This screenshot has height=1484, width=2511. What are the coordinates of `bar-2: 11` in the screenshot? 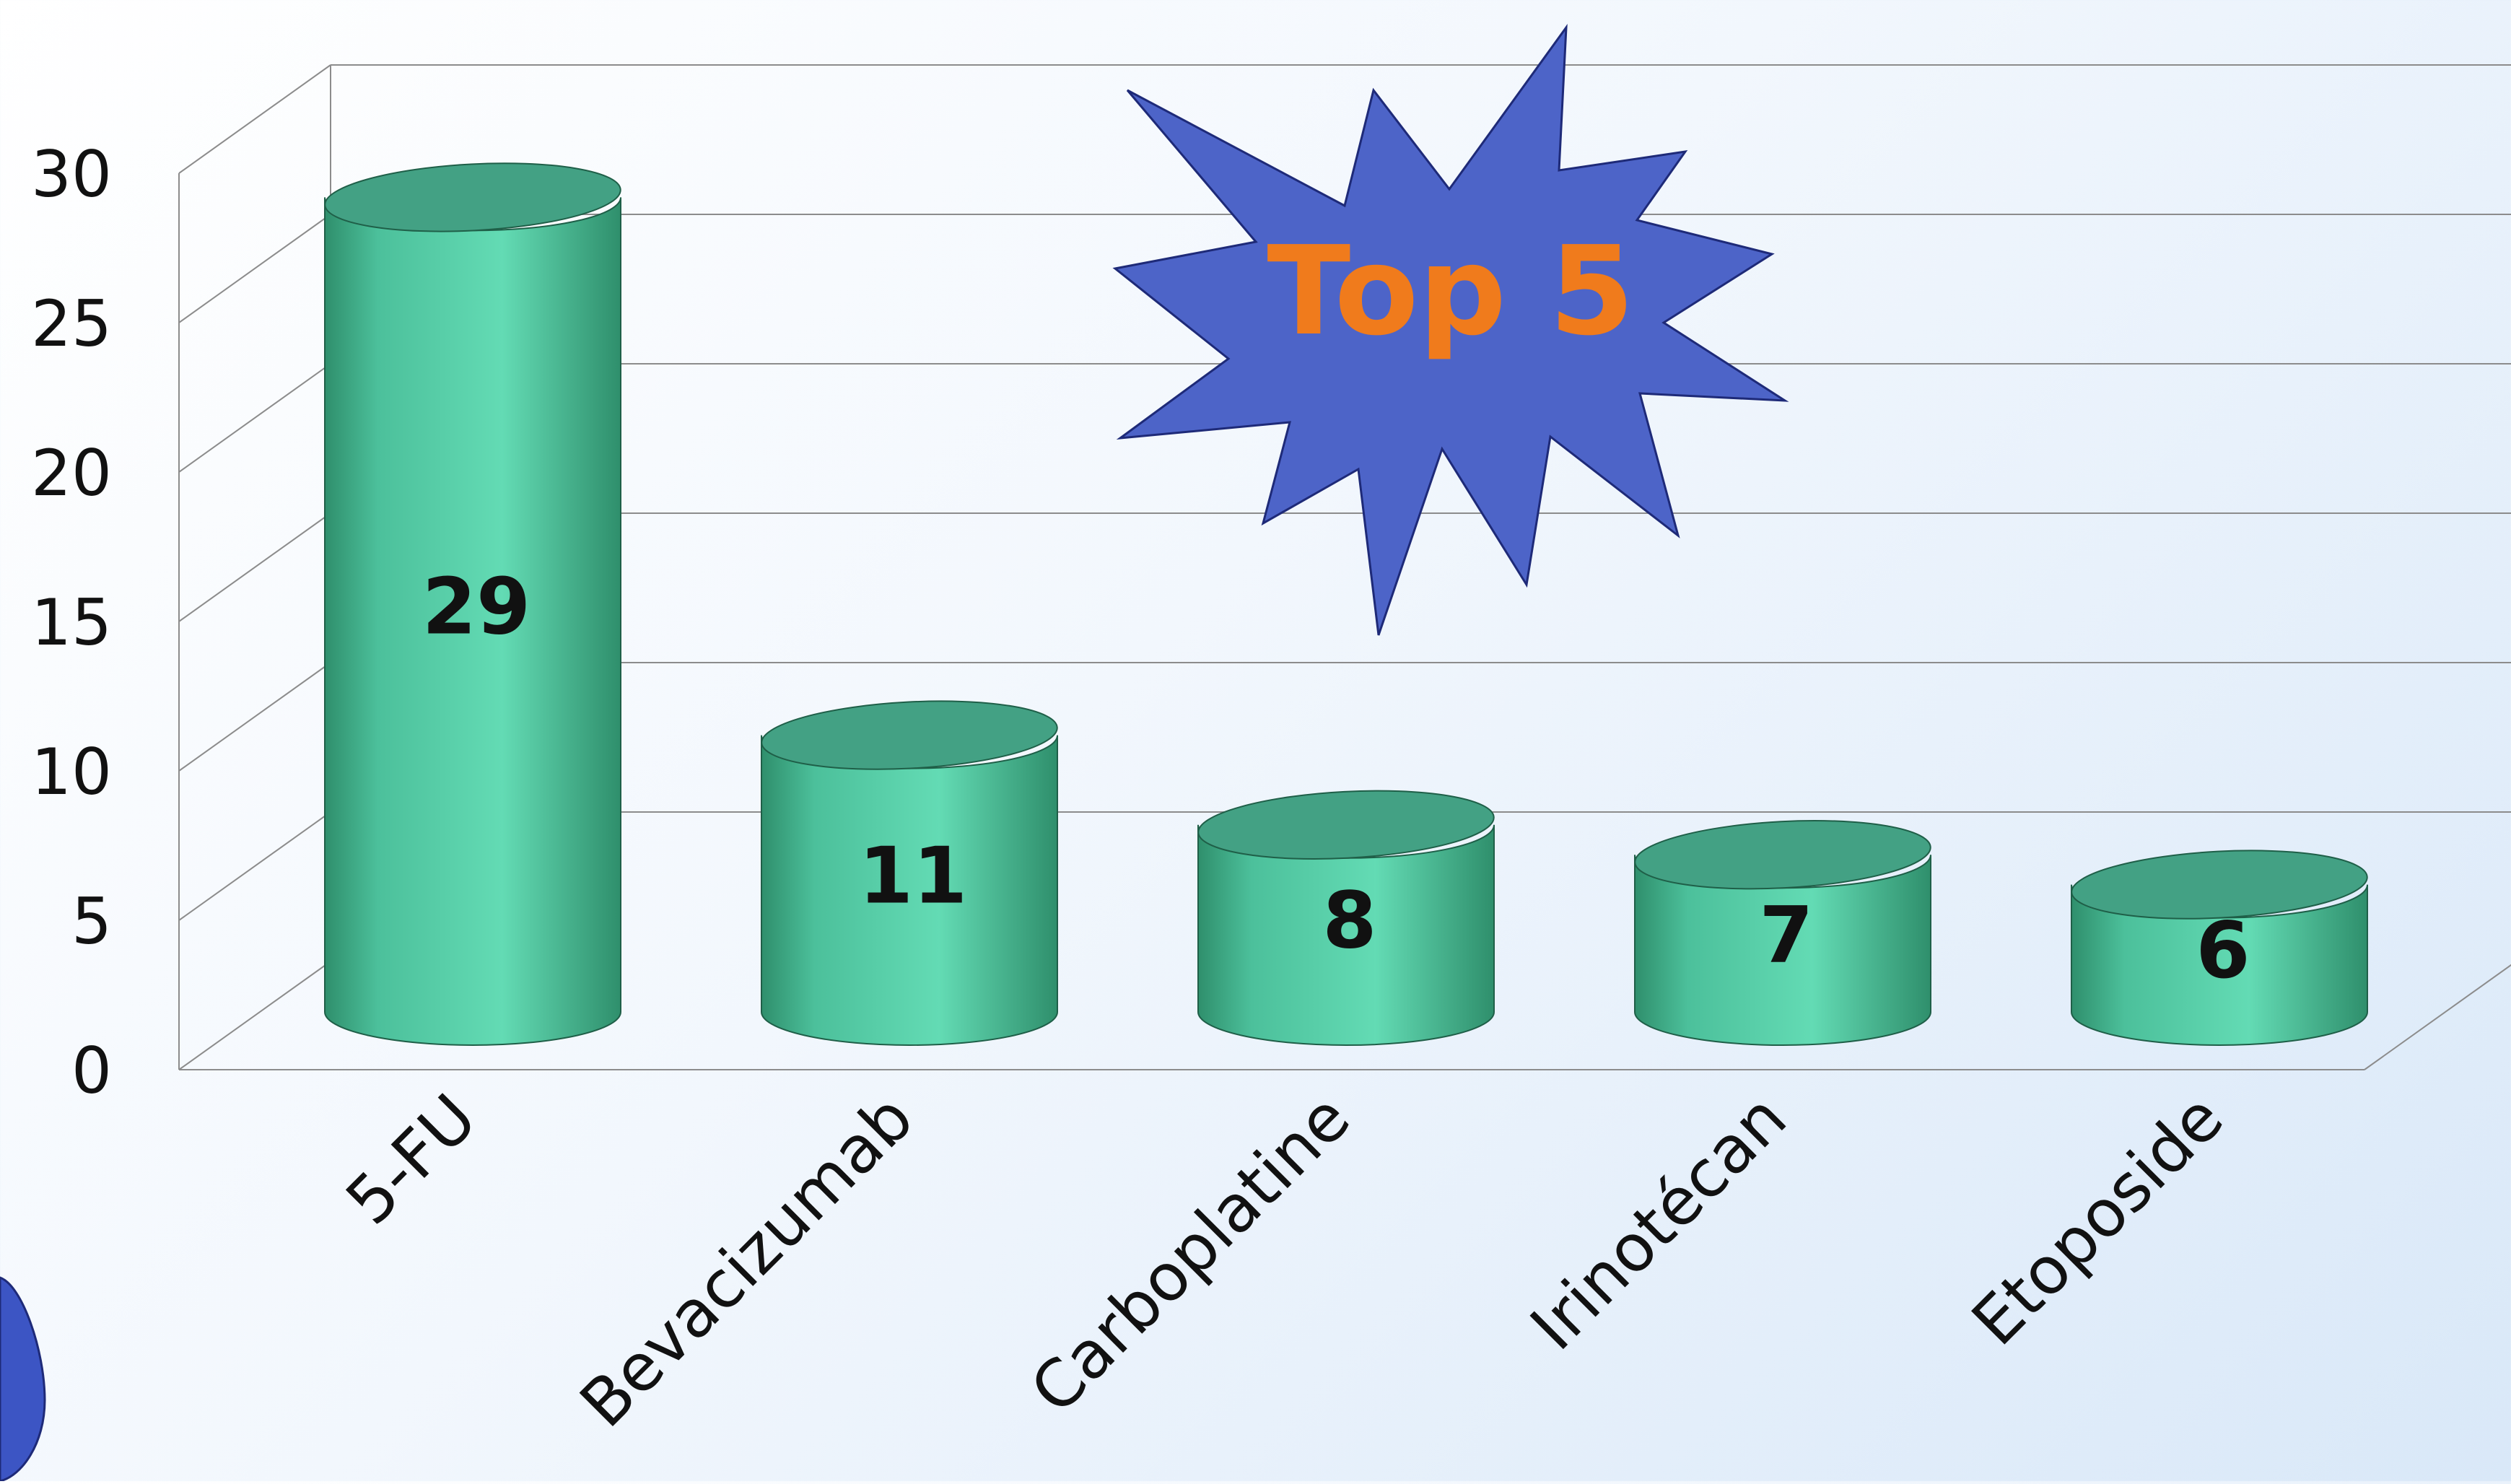 It's located at (909, 873).